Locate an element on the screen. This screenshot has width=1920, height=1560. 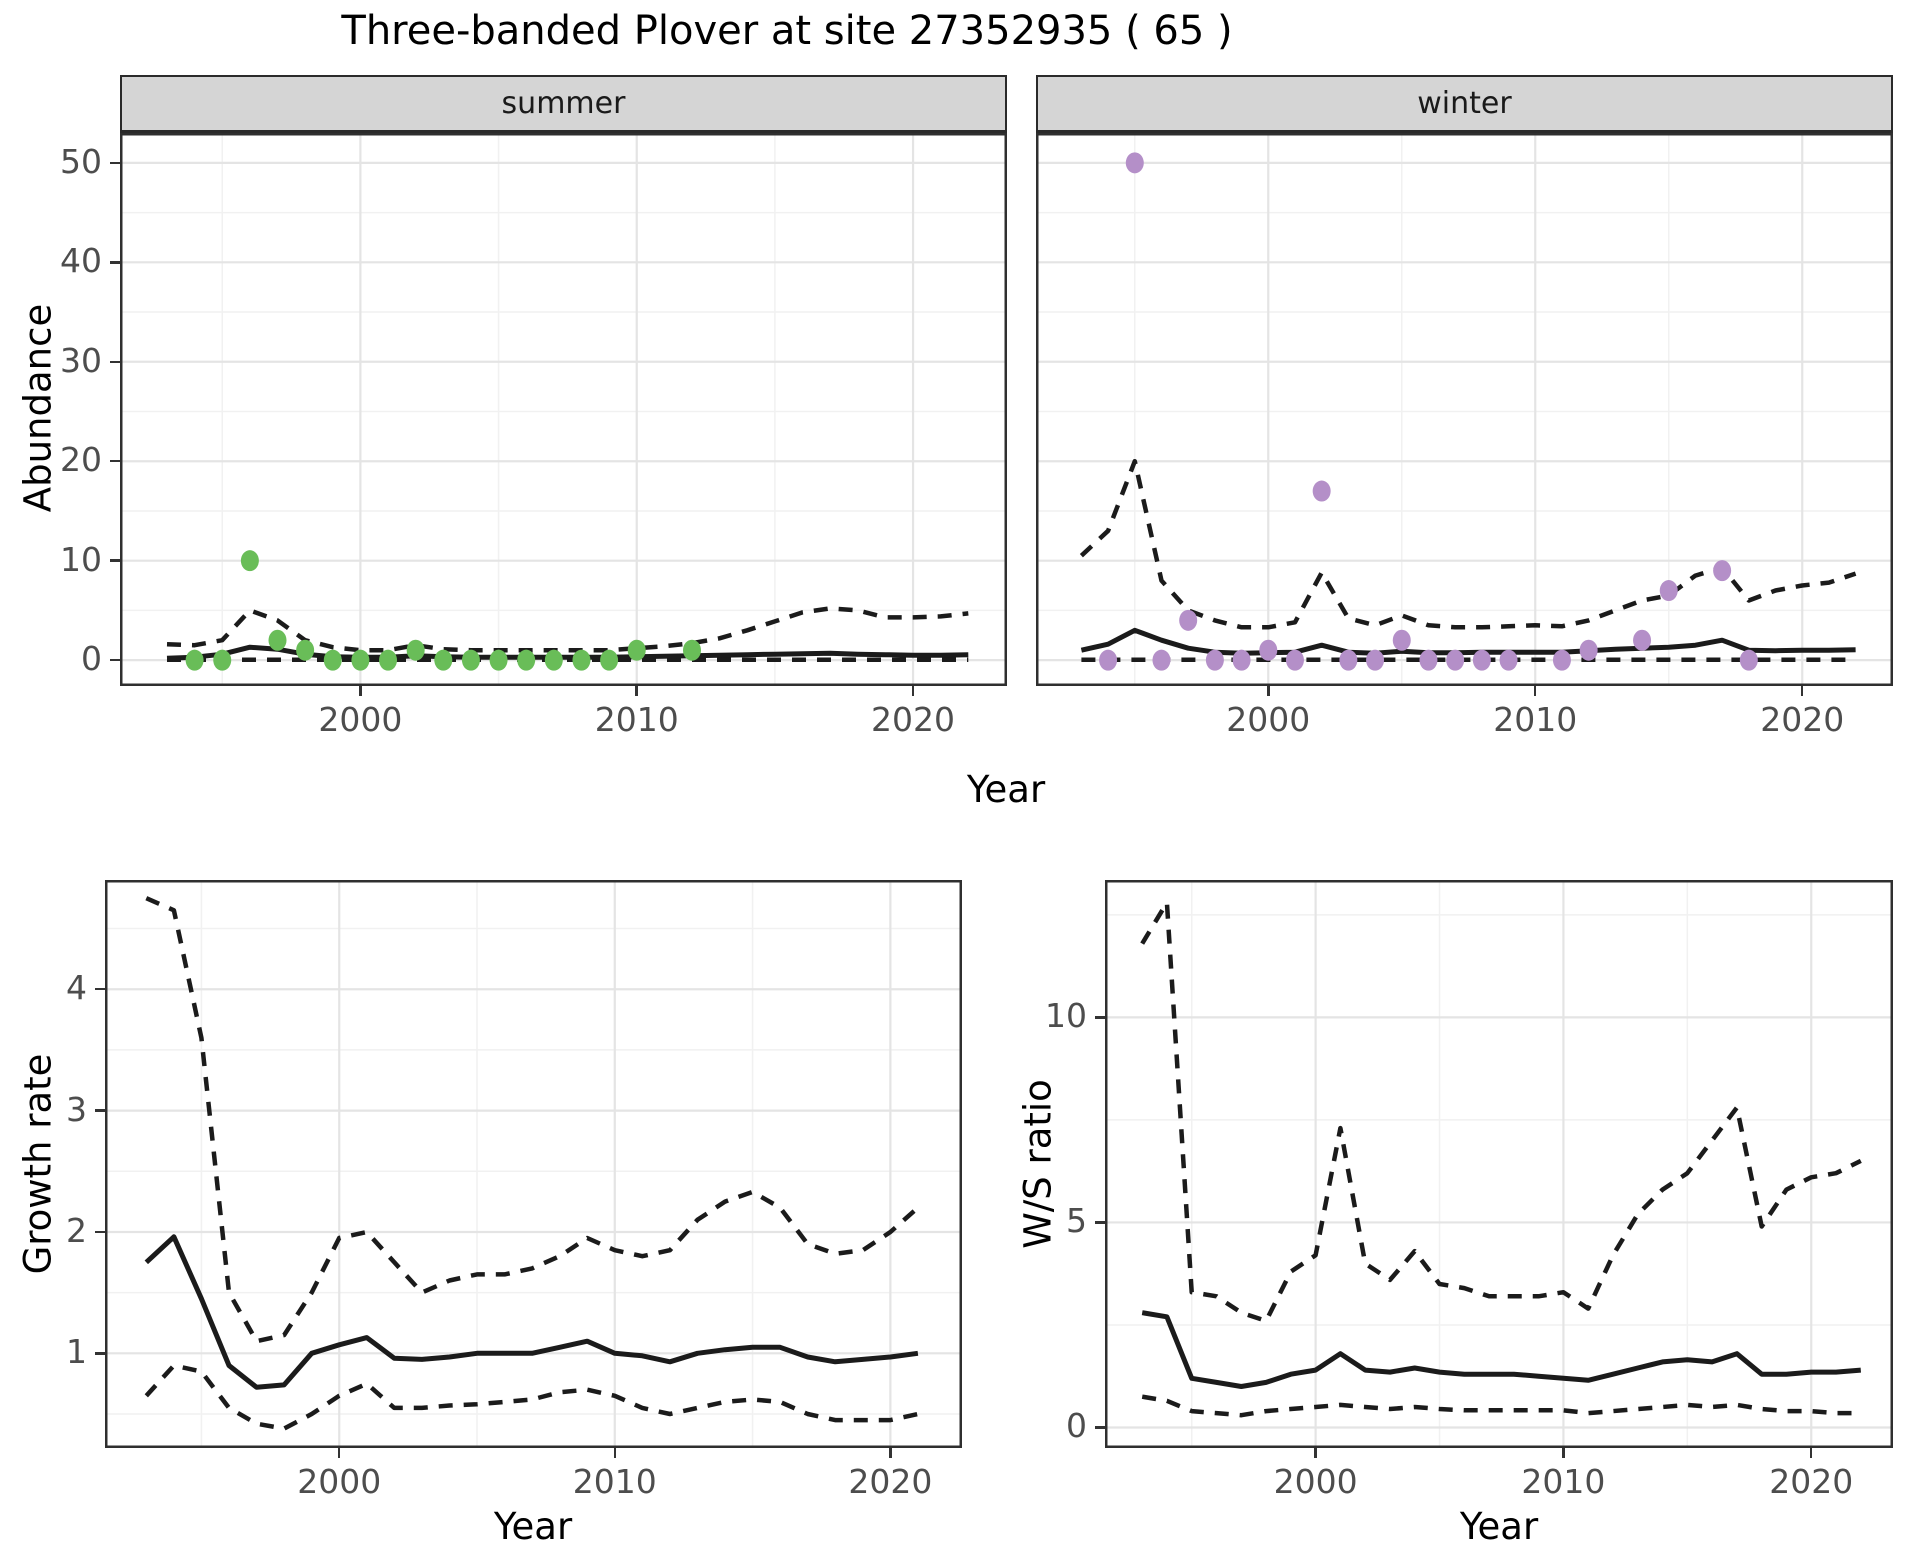
facet-strip-summer-label: summer is located at coordinates (563, 103).